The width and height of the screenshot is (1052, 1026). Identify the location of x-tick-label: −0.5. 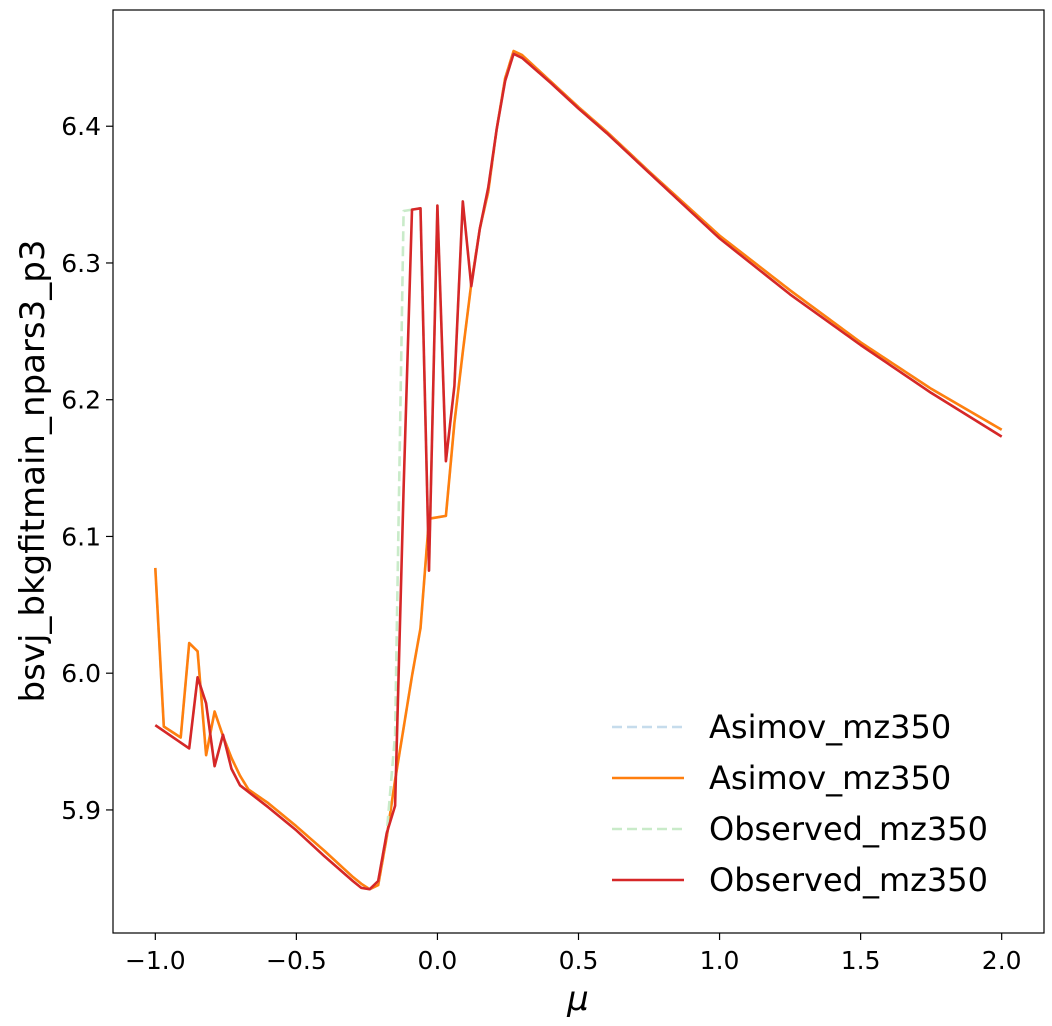
(296, 960).